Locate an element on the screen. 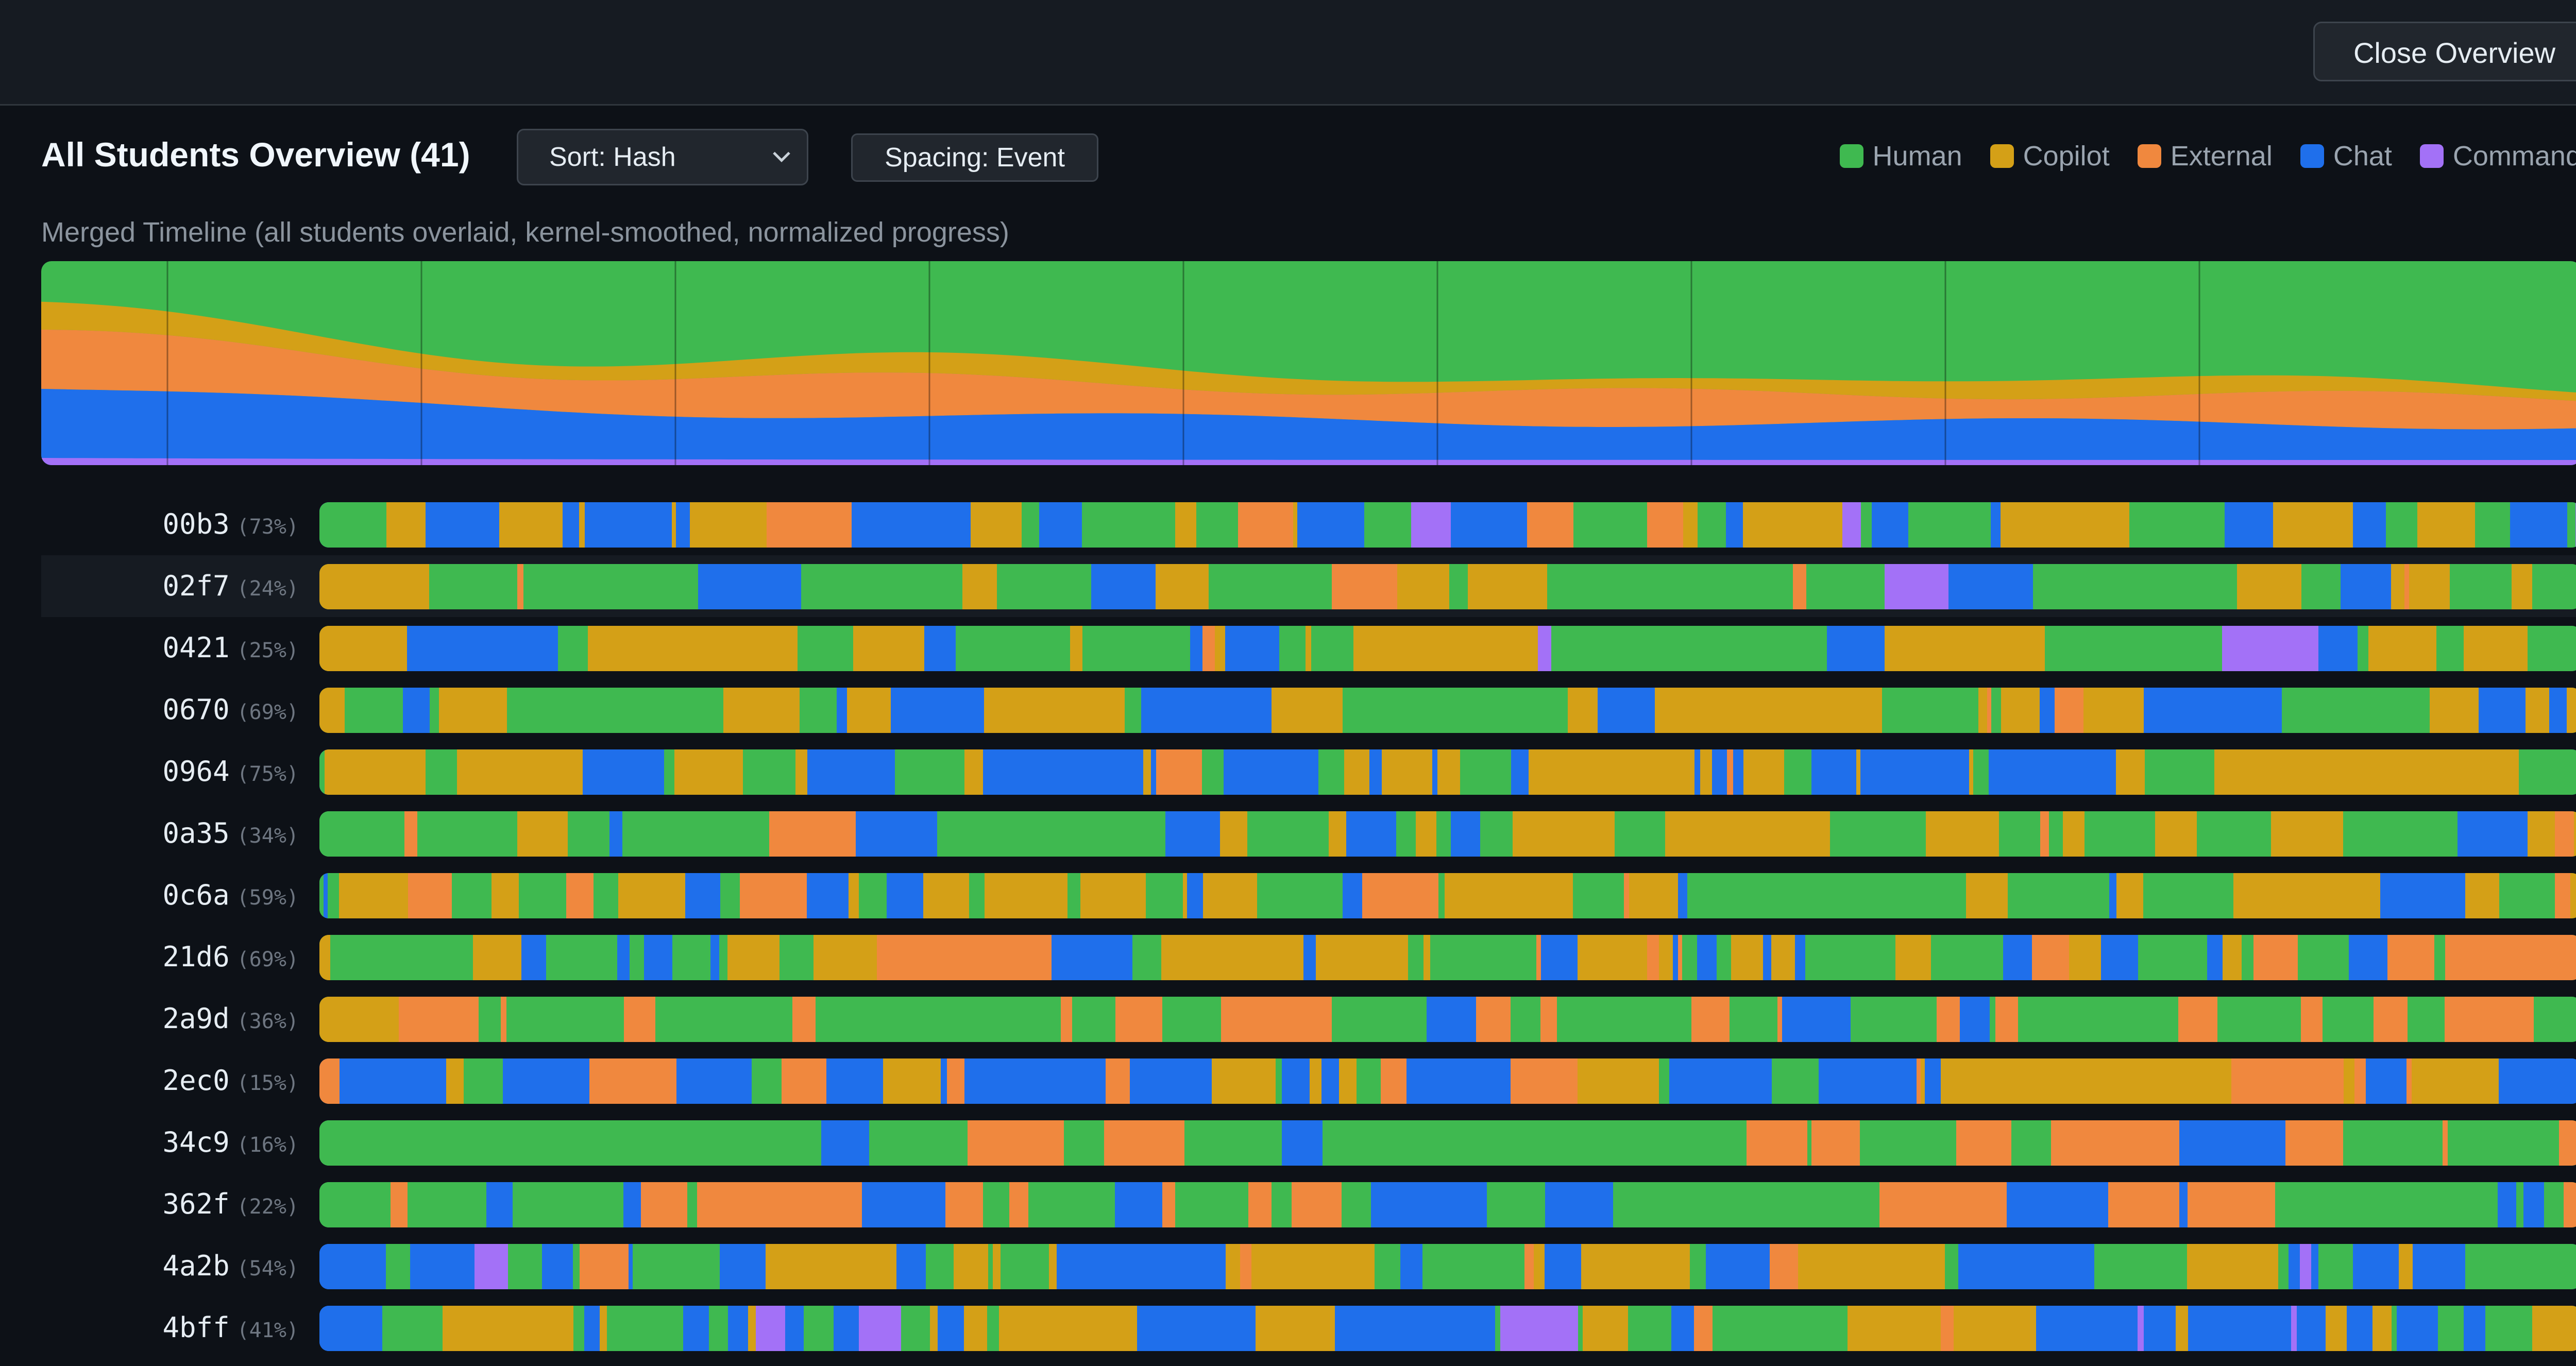  student-row: 0670 (69%) is located at coordinates (1308, 710).